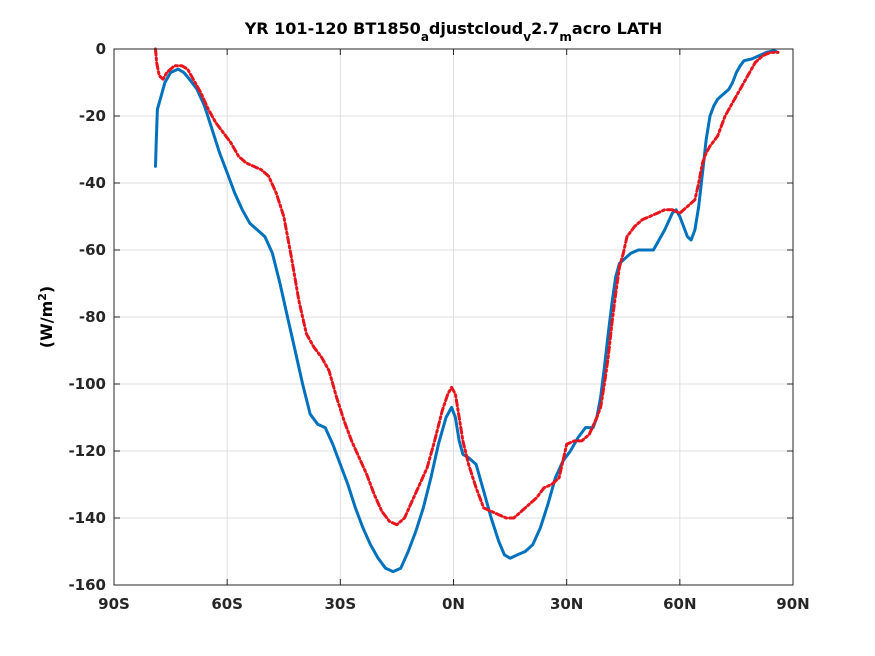  Describe the element at coordinates (87, 384) in the screenshot. I see `y-tick-label: -100` at that location.